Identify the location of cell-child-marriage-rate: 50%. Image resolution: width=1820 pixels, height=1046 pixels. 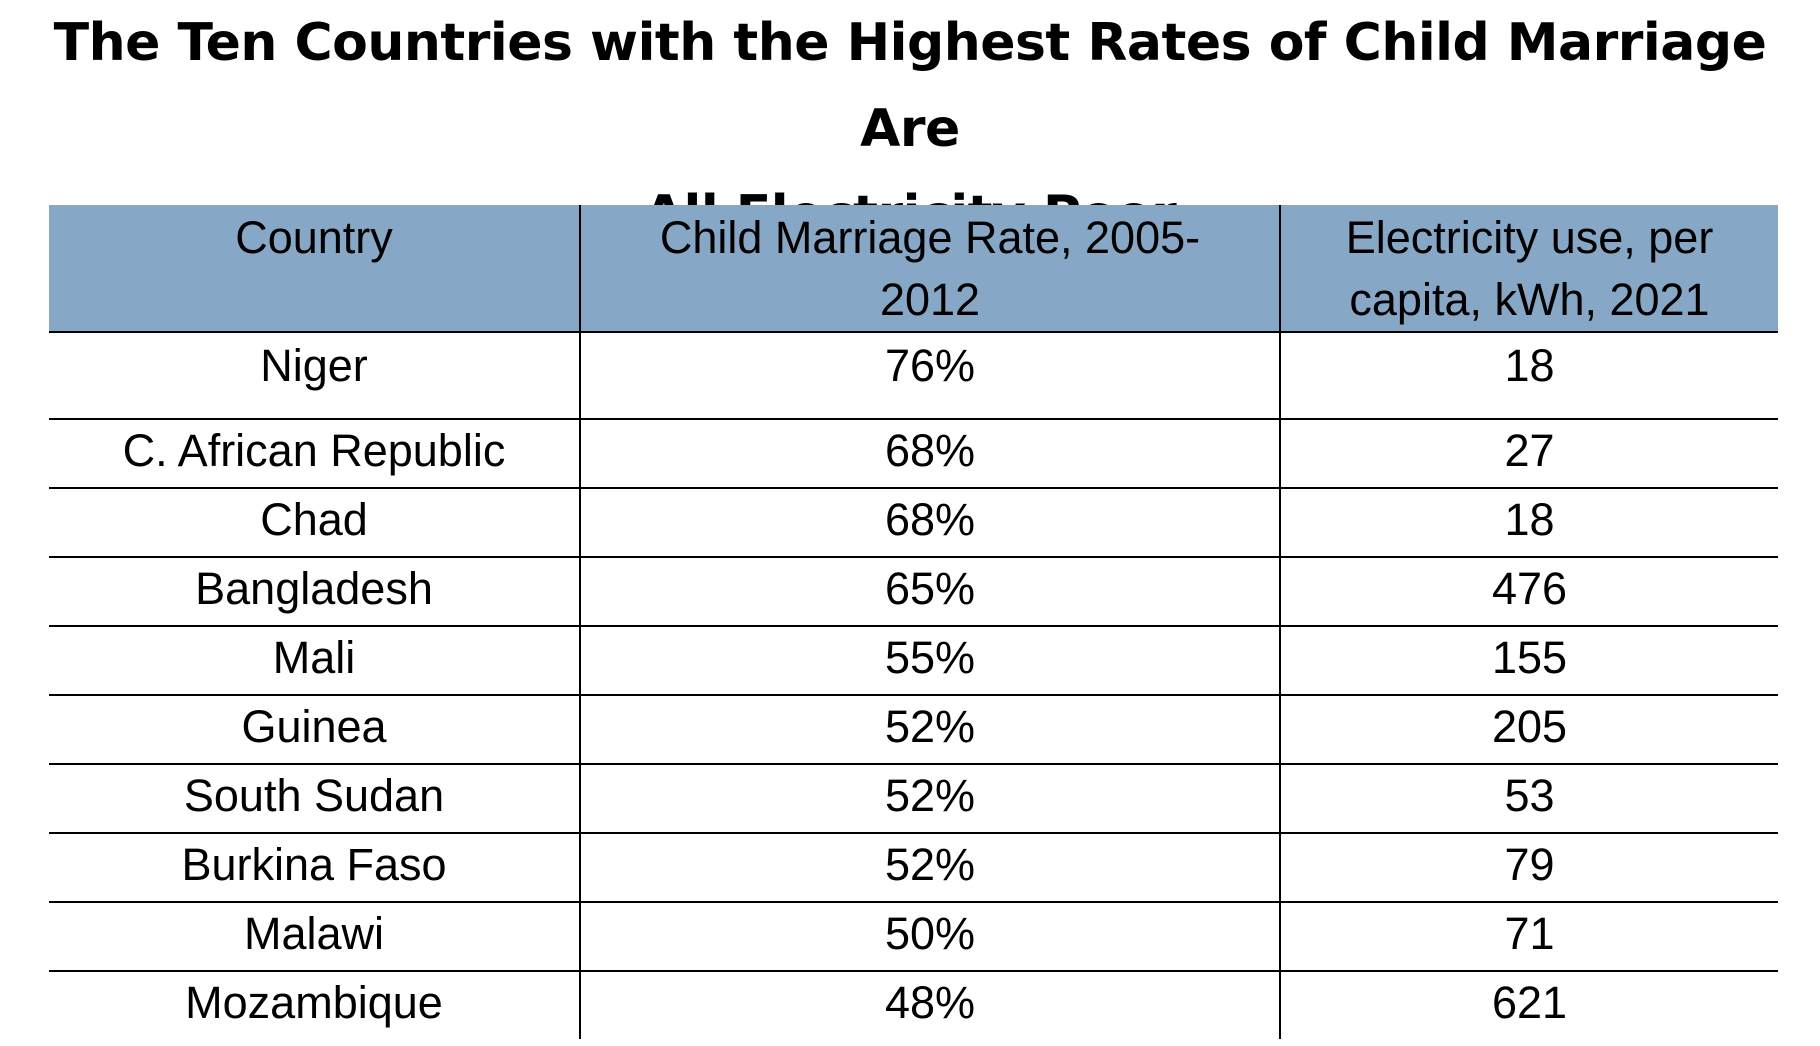
(929, 937).